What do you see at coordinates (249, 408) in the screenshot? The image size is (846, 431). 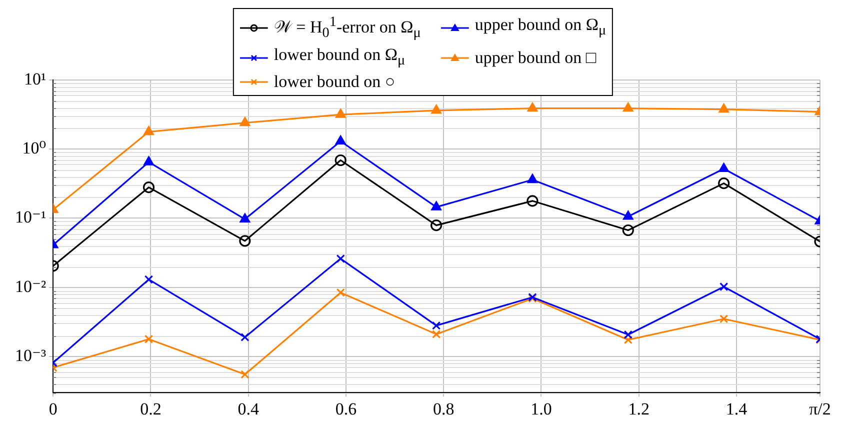 I see `x-tick-label: 0.4` at bounding box center [249, 408].